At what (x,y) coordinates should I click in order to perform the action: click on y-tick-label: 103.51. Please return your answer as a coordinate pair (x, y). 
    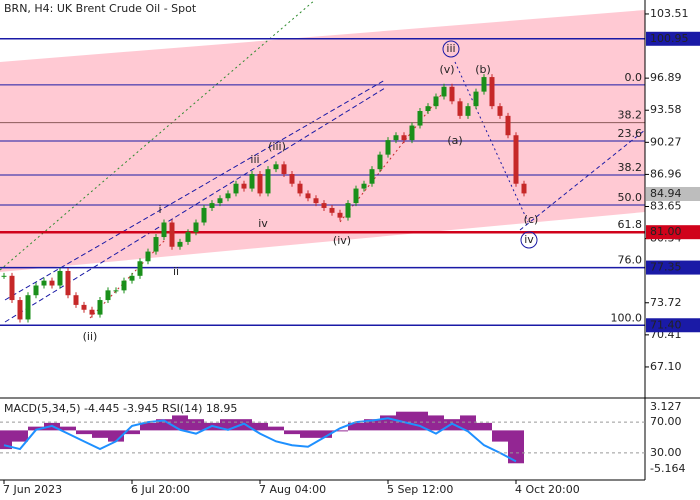
    Looking at the image, I should click on (669, 13).